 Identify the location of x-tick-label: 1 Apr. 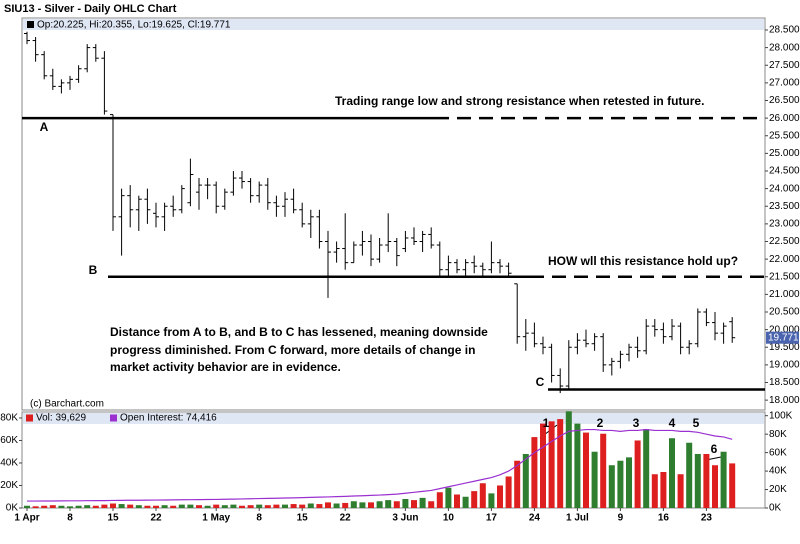
(26, 518).